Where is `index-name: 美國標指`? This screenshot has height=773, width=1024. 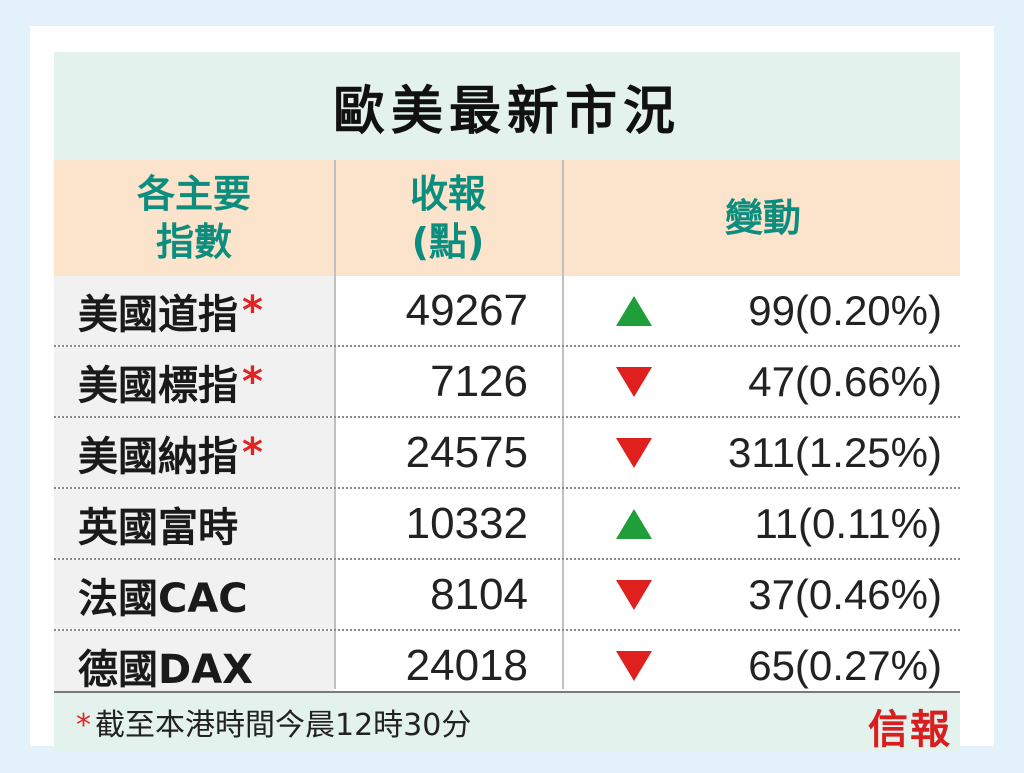
index-name: 美國標指 is located at coordinates (158, 385).